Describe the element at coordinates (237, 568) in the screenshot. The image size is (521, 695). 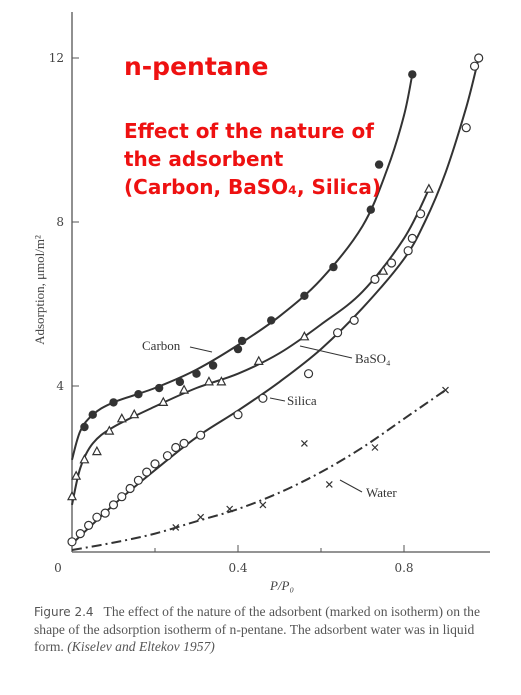
I see `x-tick-label: 0.4` at that location.